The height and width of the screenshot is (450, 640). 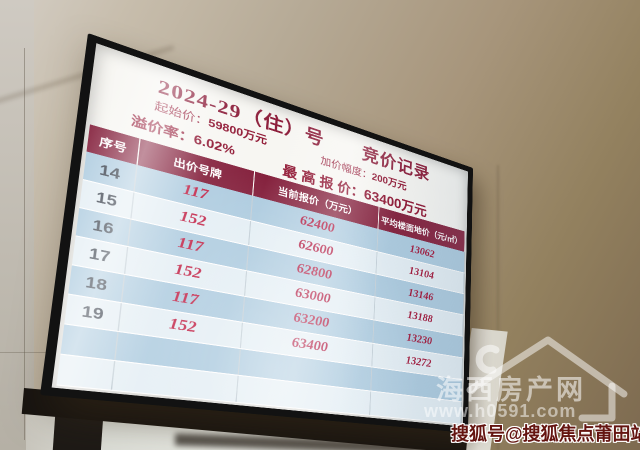 What do you see at coordinates (545, 434) in the screenshot?
I see `credit-text: 搜狐号@搜狐焦点莆田站` at bounding box center [545, 434].